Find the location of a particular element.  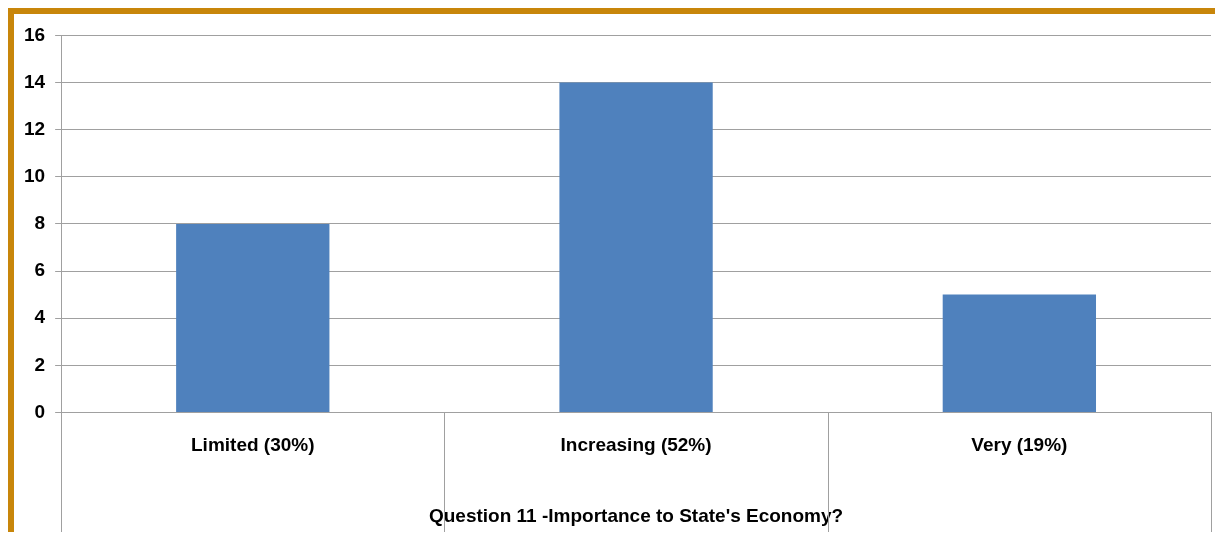

y-tick-label: 8 is located at coordinates (40, 223).